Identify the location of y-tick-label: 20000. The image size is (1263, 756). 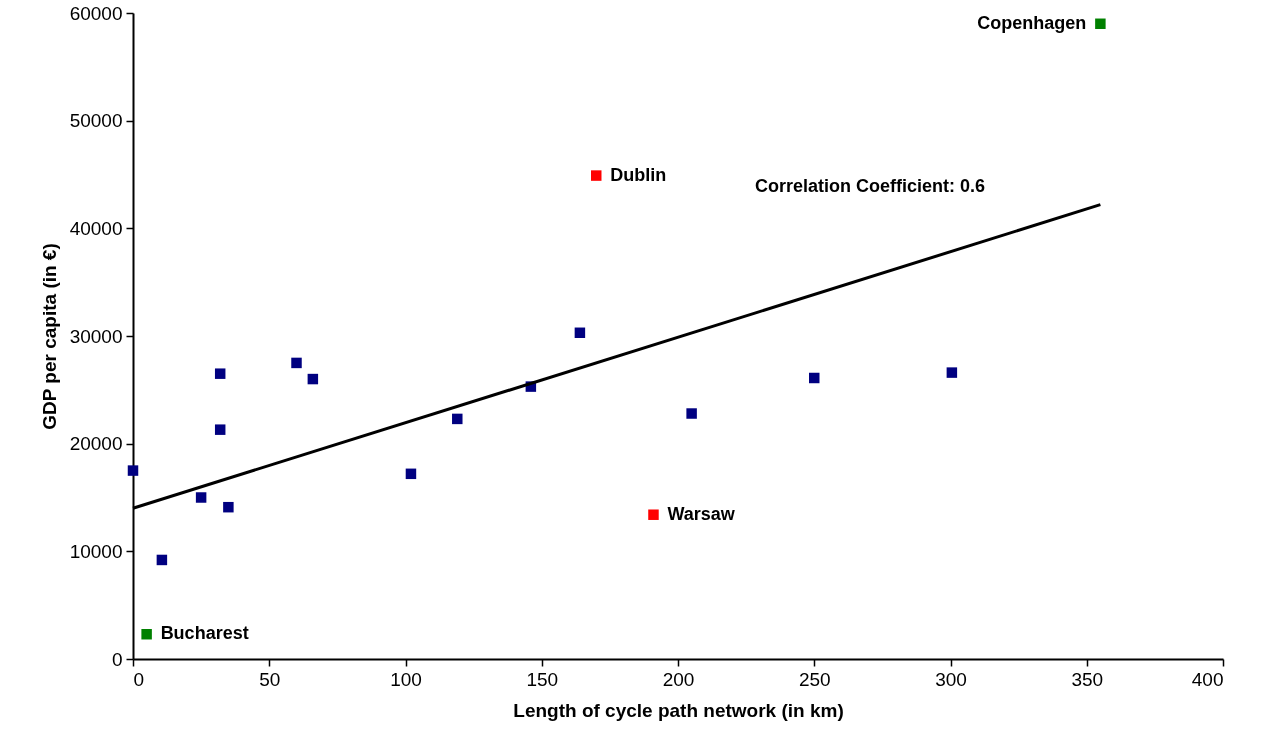
(96, 444).